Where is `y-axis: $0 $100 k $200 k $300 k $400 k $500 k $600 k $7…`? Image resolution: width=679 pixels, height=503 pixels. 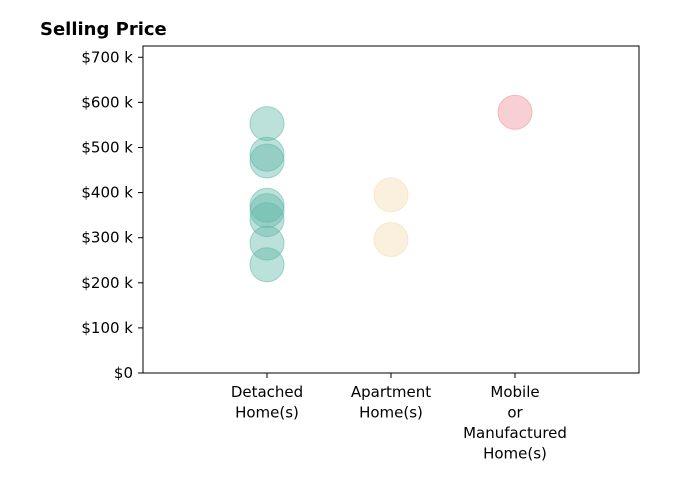 y-axis: $0 $100 k $200 k $300 k $400 k $500 k $600 k $7… is located at coordinates (112, 215).